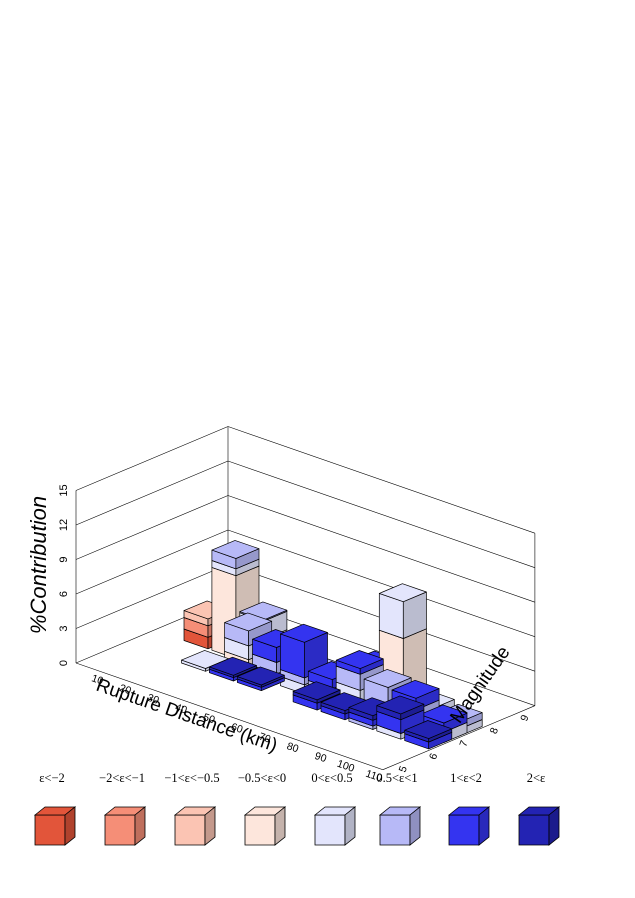 The width and height of the screenshot is (635, 898). I want to click on legend-label: ε<−2, so click(52, 778).